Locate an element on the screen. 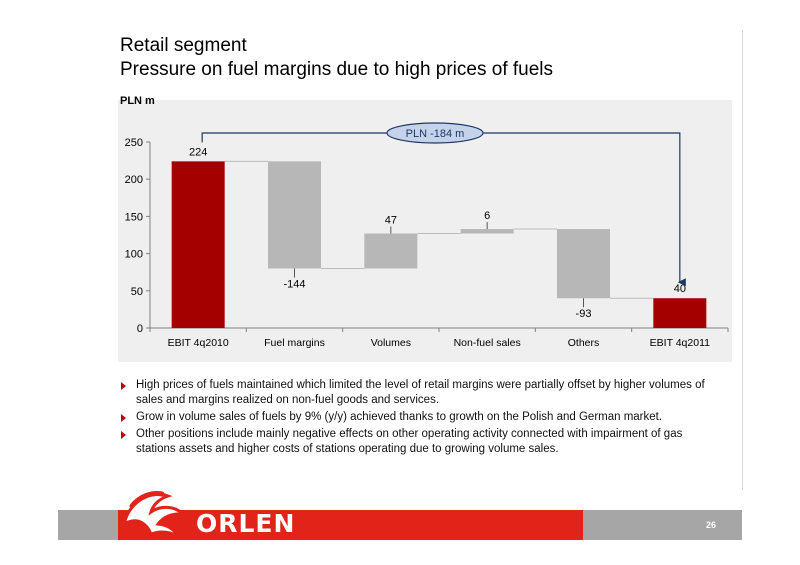  orlen-wordmark: ORLEN is located at coordinates (246, 523).